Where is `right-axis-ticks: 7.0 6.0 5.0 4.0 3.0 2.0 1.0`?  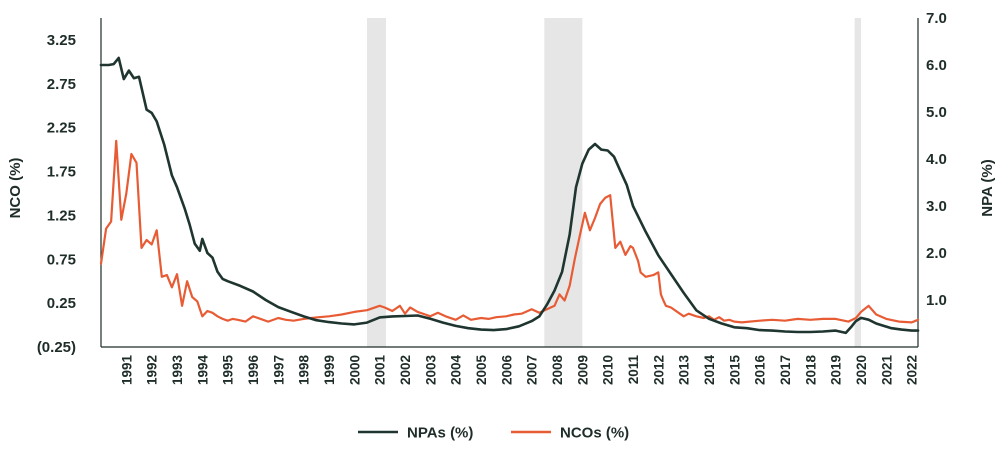 right-axis-ticks: 7.0 6.0 5.0 4.0 3.0 2.0 1.0 is located at coordinates (936, 159).